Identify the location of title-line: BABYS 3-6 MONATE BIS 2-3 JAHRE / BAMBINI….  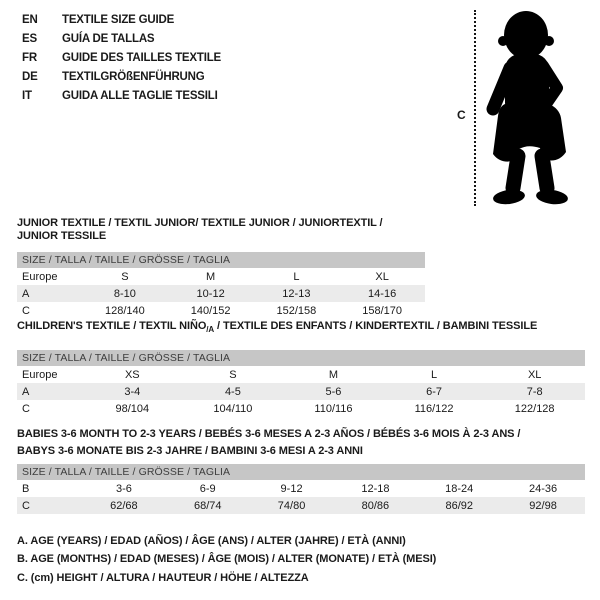
(190, 451).